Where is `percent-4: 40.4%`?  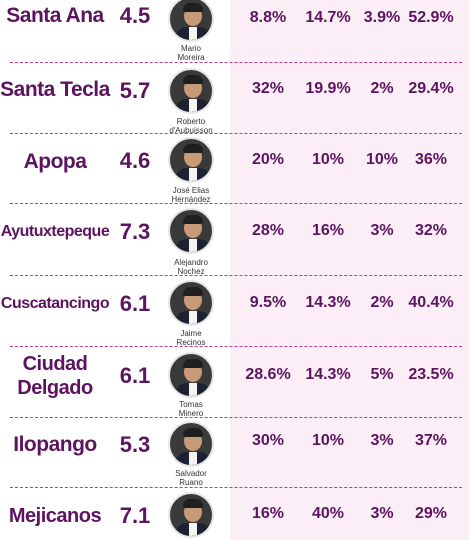 percent-4: 40.4% is located at coordinates (431, 302).